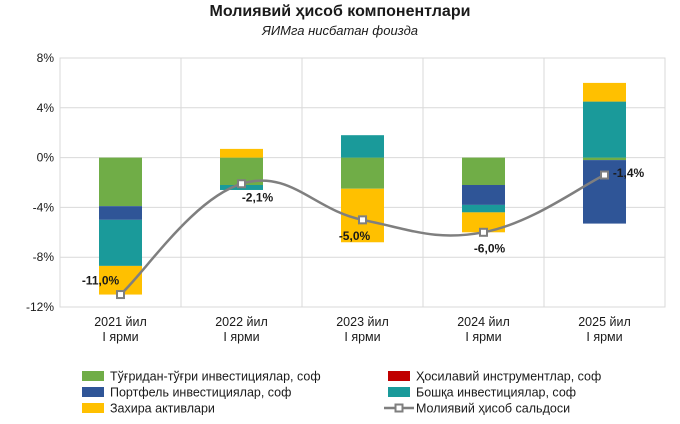 This screenshot has width=680, height=424. I want to click on balance-data-label: -1,4%, so click(629, 173).